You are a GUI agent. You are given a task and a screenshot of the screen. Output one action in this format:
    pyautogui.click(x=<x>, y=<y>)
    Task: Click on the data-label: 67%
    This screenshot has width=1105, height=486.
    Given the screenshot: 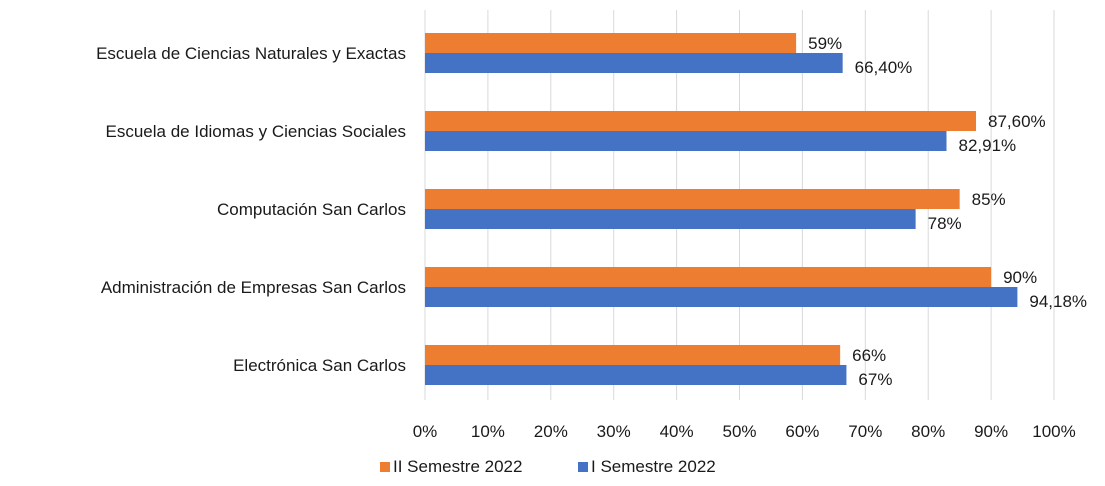 What is the action you would take?
    pyautogui.click(x=875, y=379)
    